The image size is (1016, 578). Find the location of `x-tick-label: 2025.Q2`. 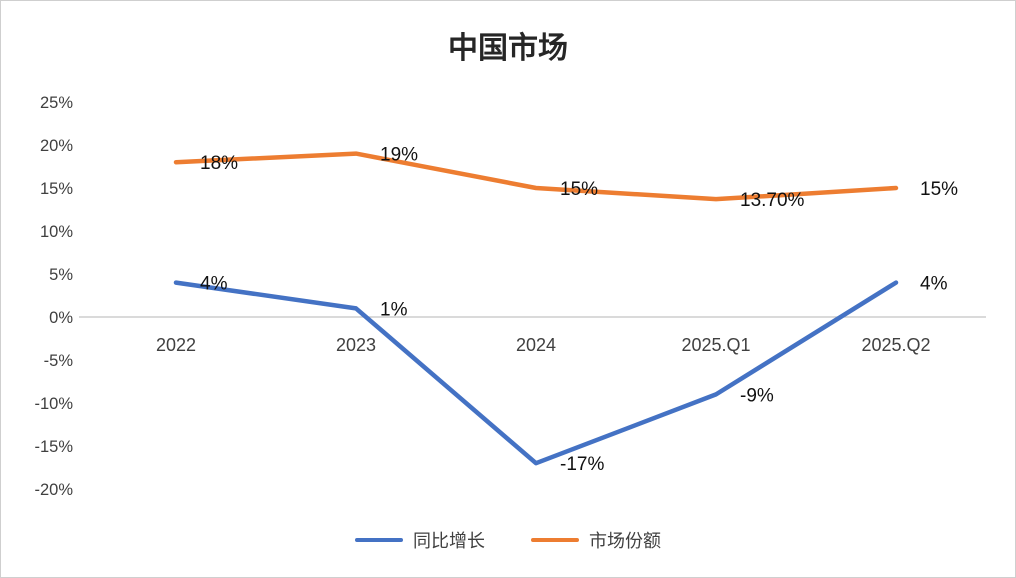

x-tick-label: 2025.Q2 is located at coordinates (895, 345).